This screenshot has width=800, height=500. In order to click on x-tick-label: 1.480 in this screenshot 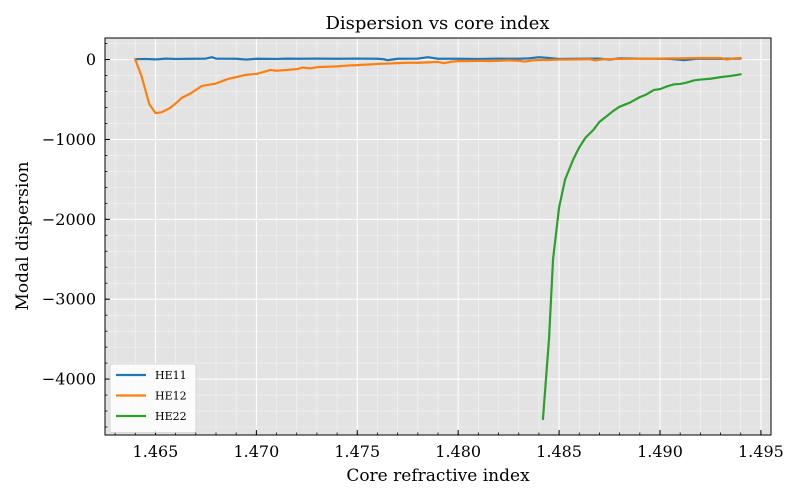, I will do `click(458, 451)`.